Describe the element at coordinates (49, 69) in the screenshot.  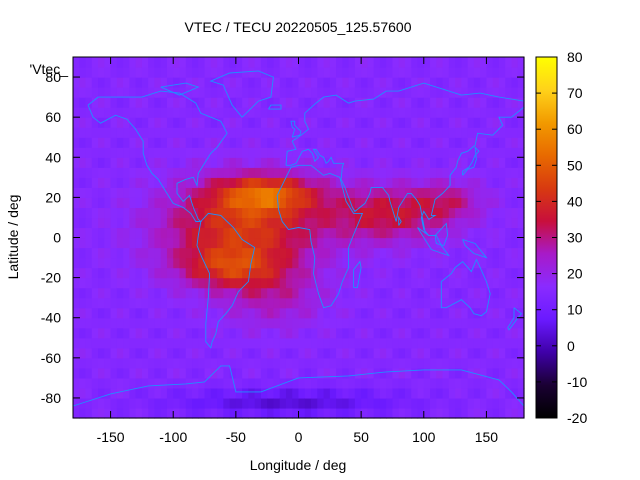
I see `key-label: 'Vtec_` at that location.